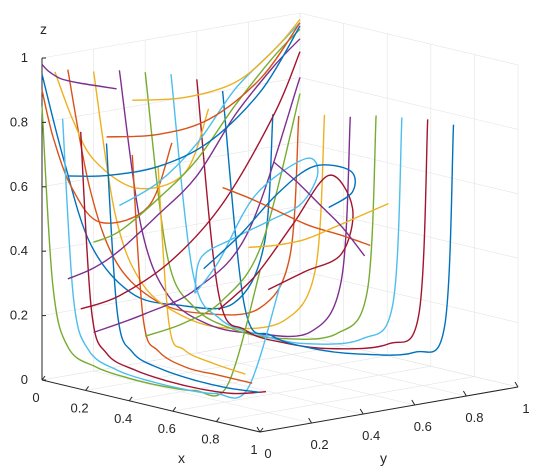 The image size is (550, 475). What do you see at coordinates (267, 453) in the screenshot?
I see `y-tick-label: 0` at bounding box center [267, 453].